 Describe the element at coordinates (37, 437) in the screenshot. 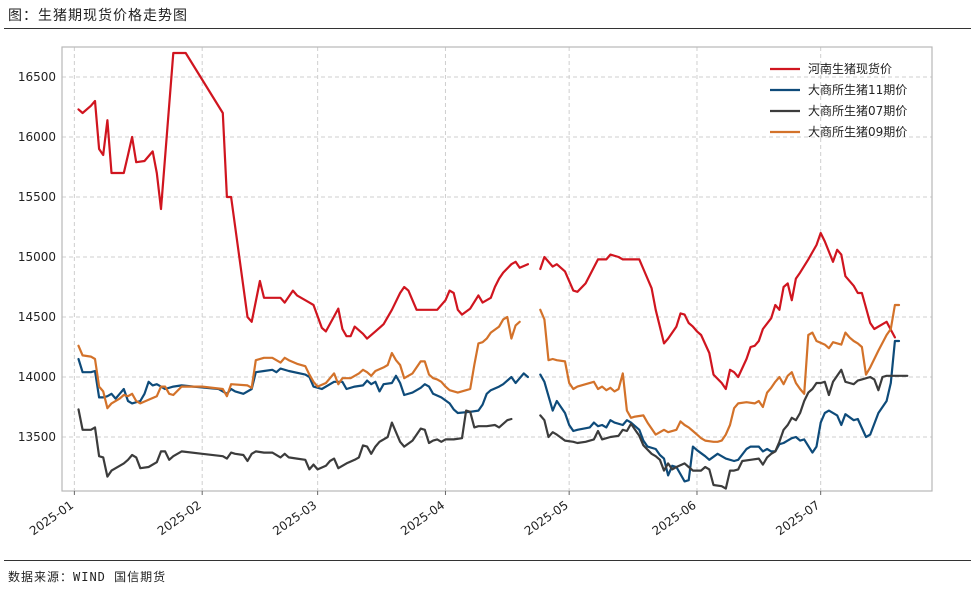

I see `y-tick-label: 13500` at that location.